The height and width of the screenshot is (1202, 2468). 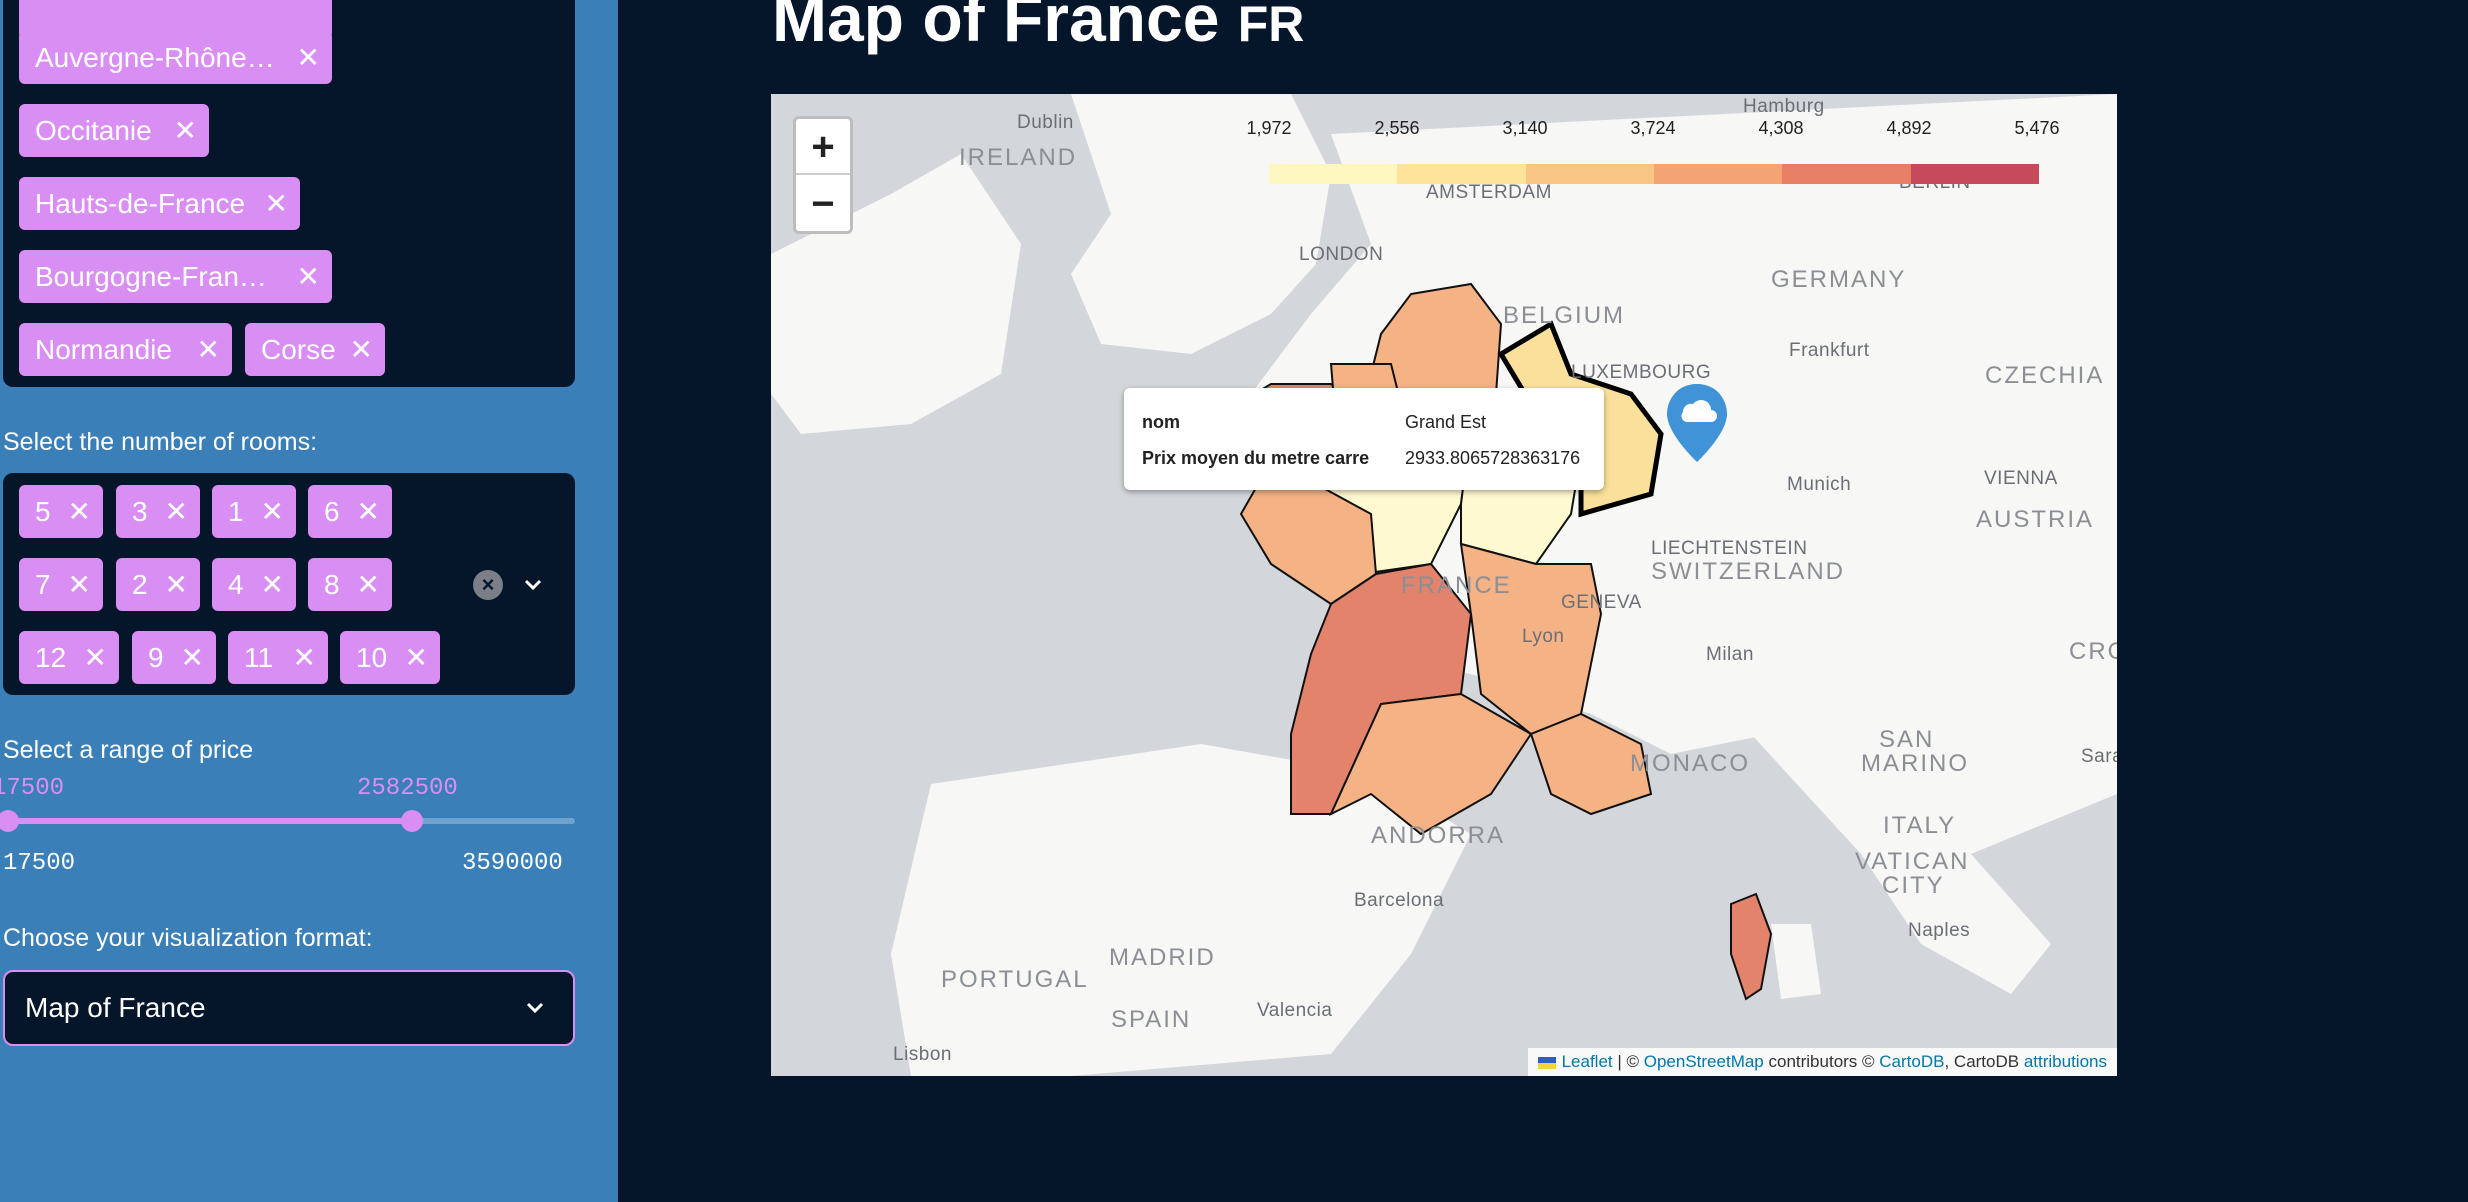 What do you see at coordinates (1256, 458) in the screenshot?
I see `tooltip-key: Prix moyen du metre carre` at bounding box center [1256, 458].